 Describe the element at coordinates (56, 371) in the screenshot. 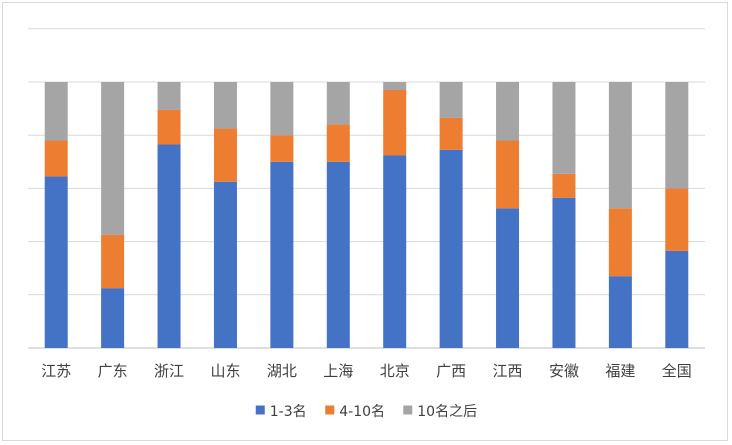

I see `x-tick-label: 江苏` at that location.